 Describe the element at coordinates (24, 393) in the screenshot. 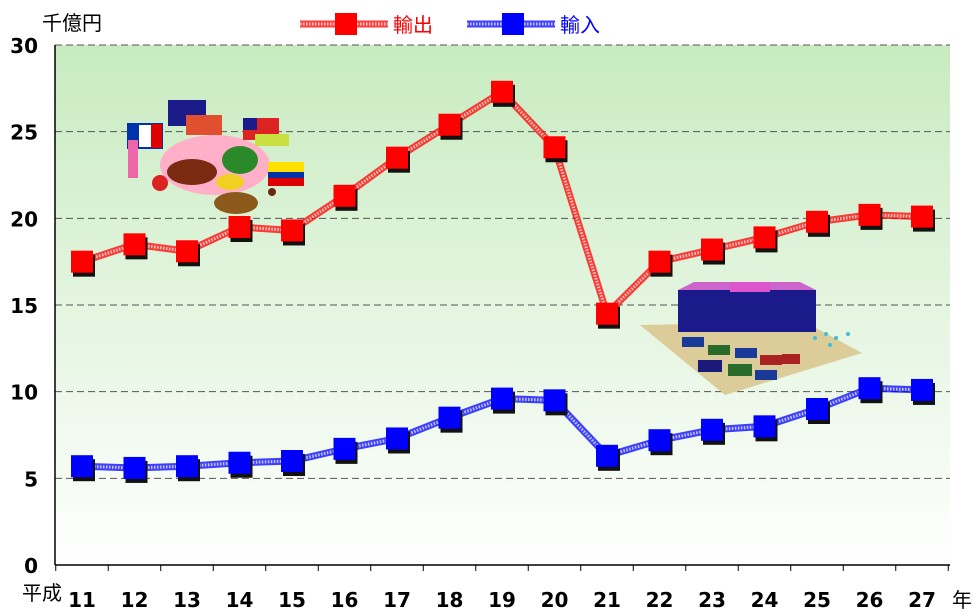

I see `y-tick-label: 10` at that location.